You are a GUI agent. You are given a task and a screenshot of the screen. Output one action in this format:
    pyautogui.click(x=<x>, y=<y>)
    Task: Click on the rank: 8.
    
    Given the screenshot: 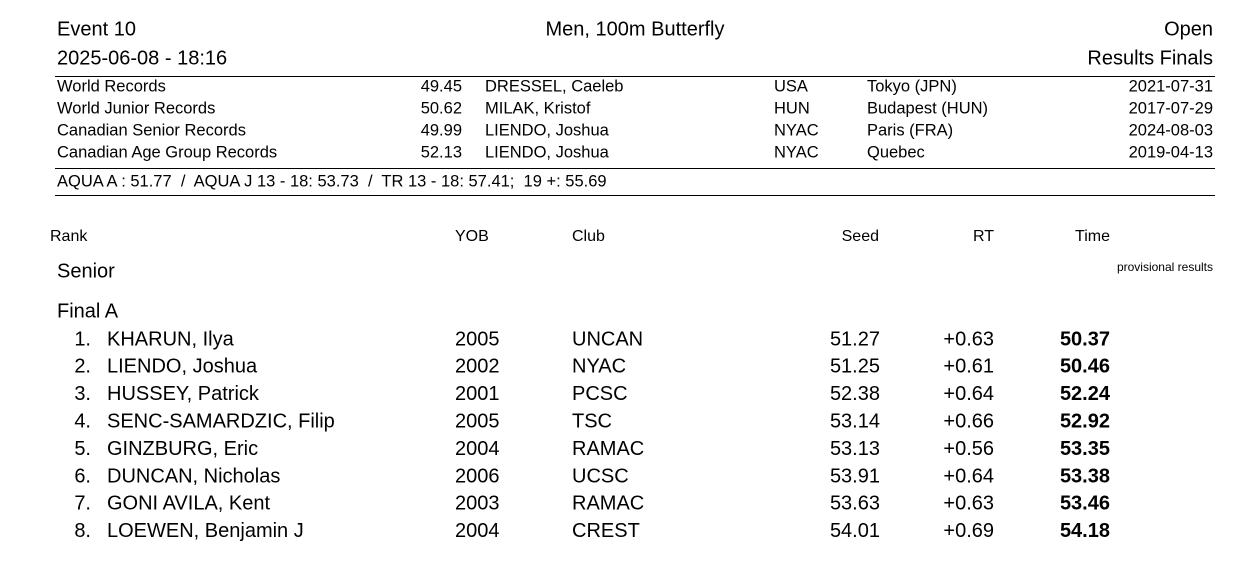 What is the action you would take?
    pyautogui.click(x=82, y=531)
    